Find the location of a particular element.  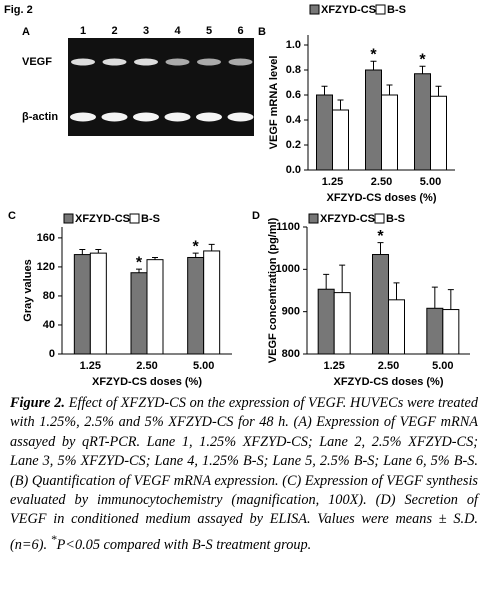

gel-row-label: β-actin is located at coordinates (40, 117).